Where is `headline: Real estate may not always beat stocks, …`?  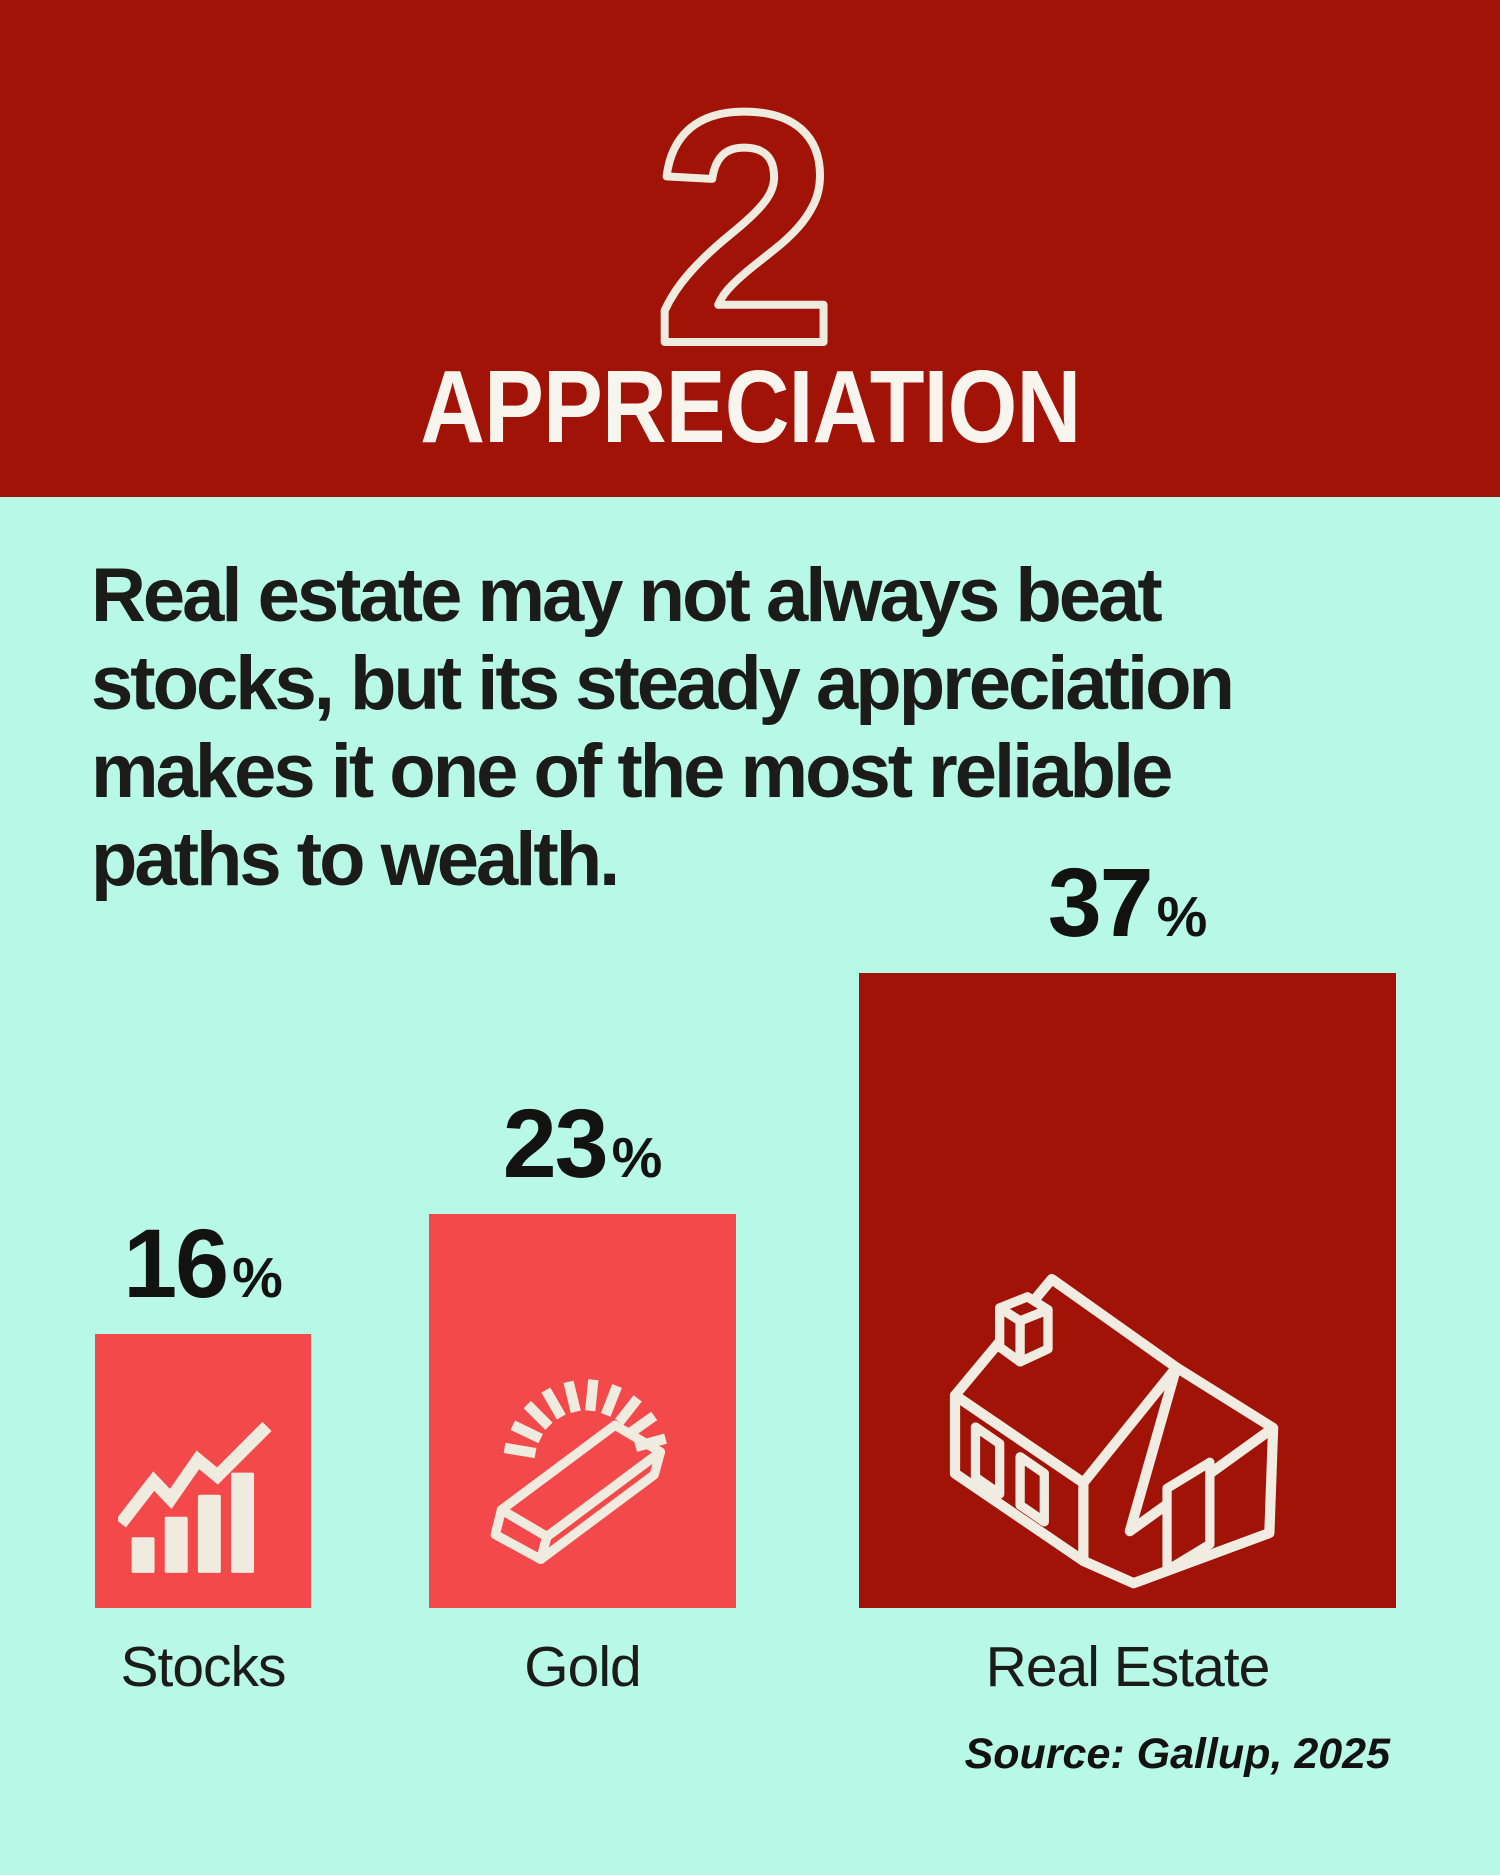 headline: Real estate may not always beat stocks, … is located at coordinates (663, 728).